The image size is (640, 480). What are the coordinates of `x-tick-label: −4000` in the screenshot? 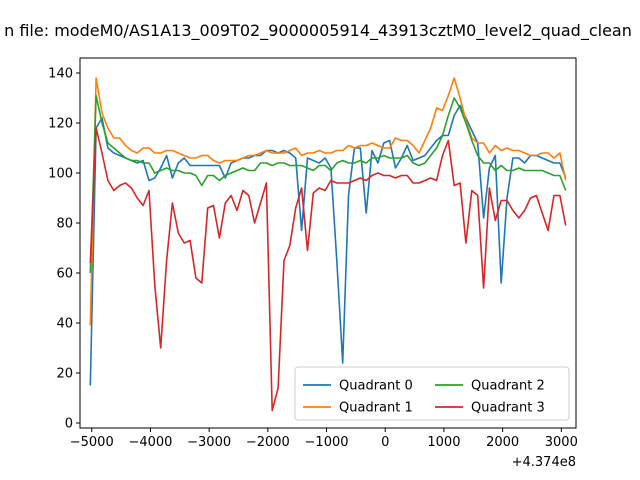 It's located at (150, 442).